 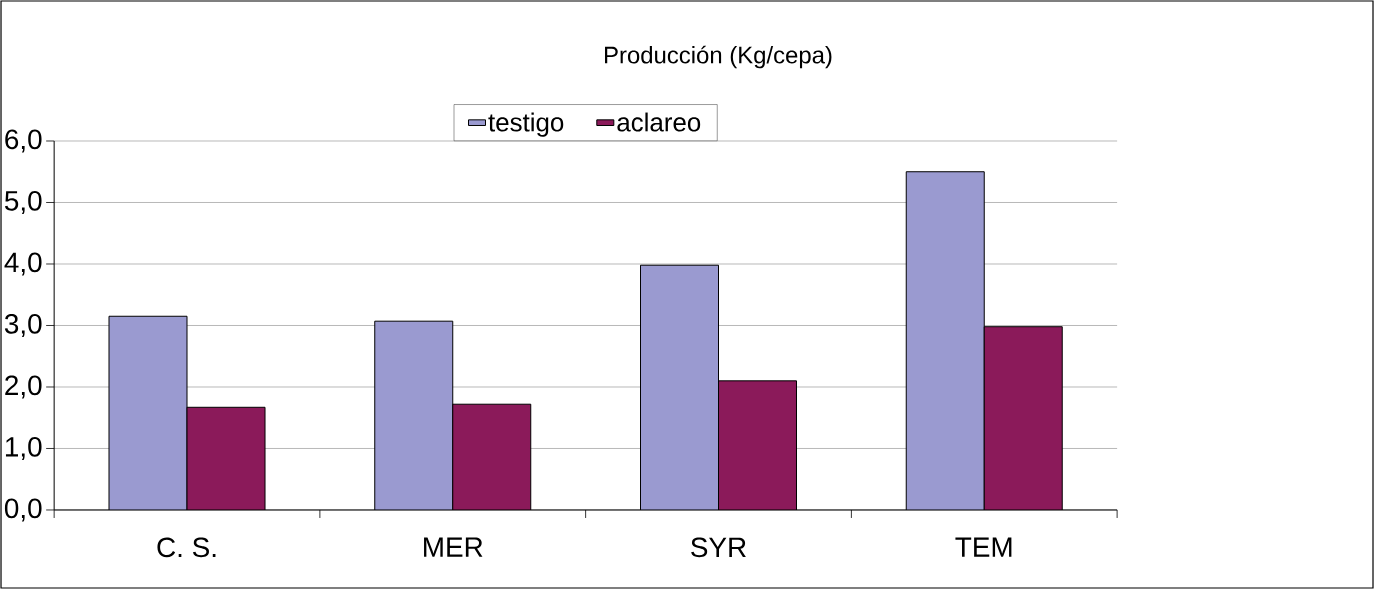 I want to click on x-tick-label: C. S., so click(x=186, y=547).